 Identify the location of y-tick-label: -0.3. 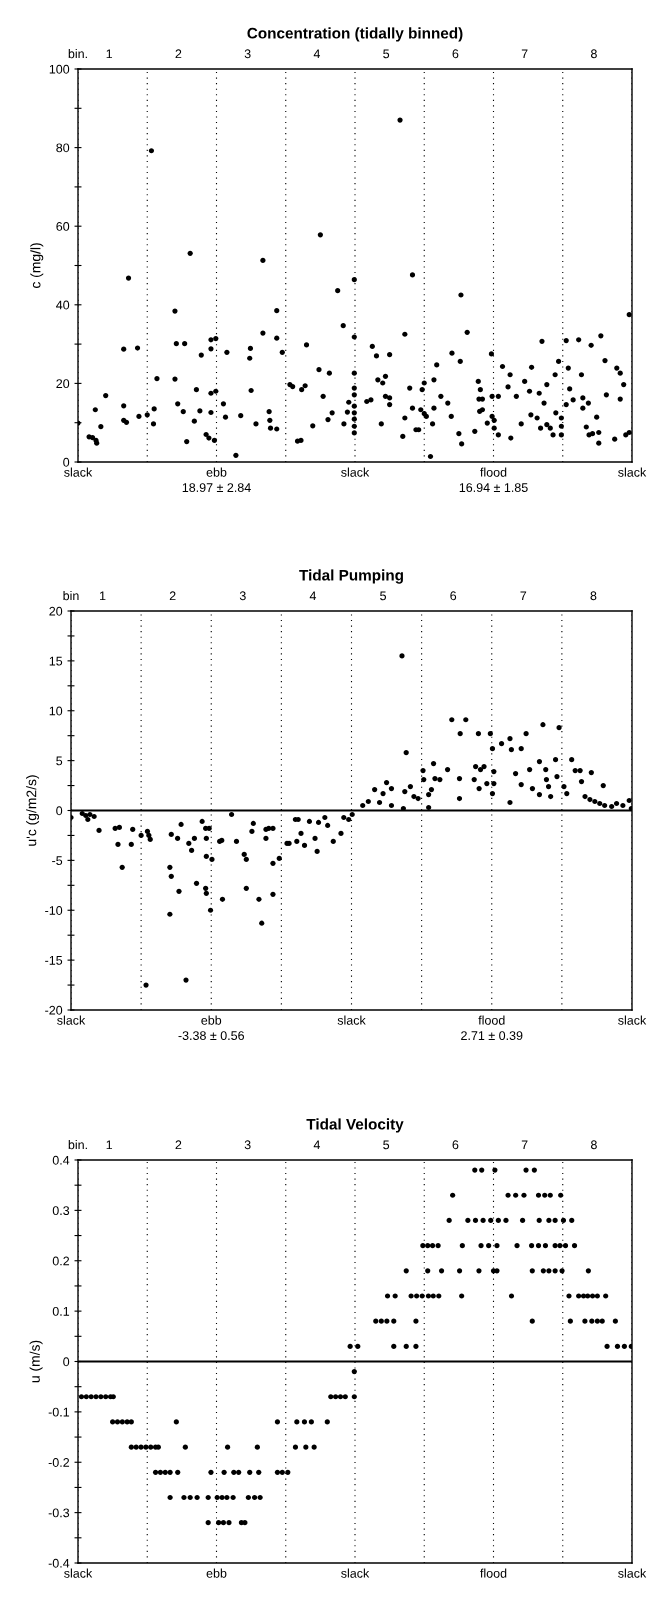
(59, 1513).